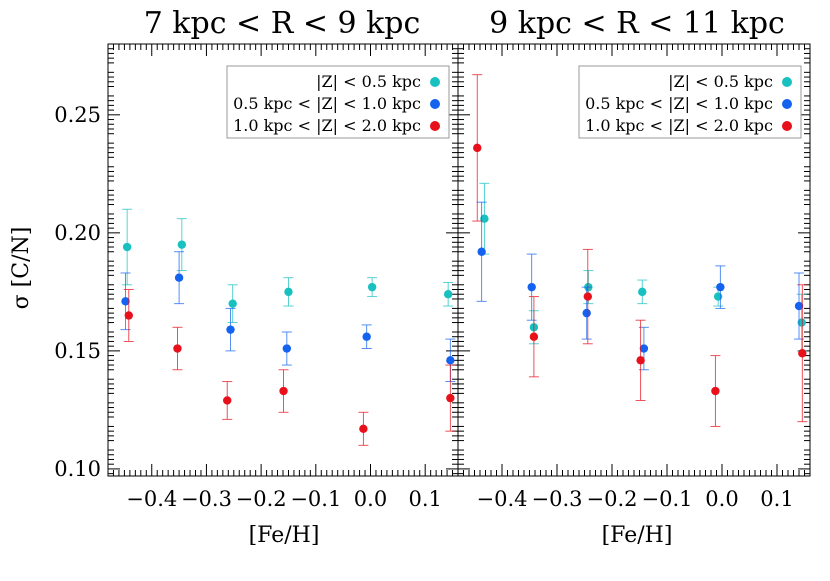 The image size is (830, 581). What do you see at coordinates (77, 351) in the screenshot?
I see `y-tick-label: 0.15` at bounding box center [77, 351].